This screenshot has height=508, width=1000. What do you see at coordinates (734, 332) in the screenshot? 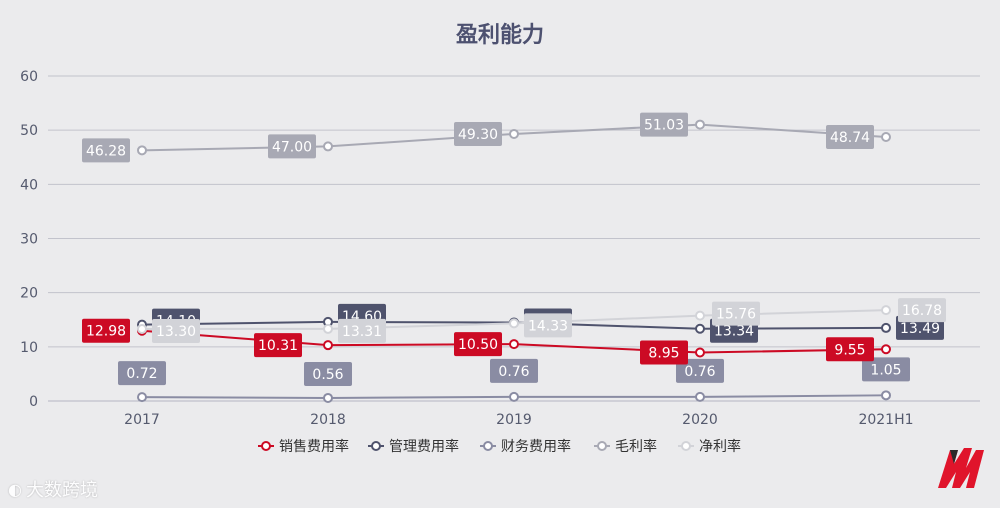
I see `data-label-text: 13.34` at bounding box center [734, 332].